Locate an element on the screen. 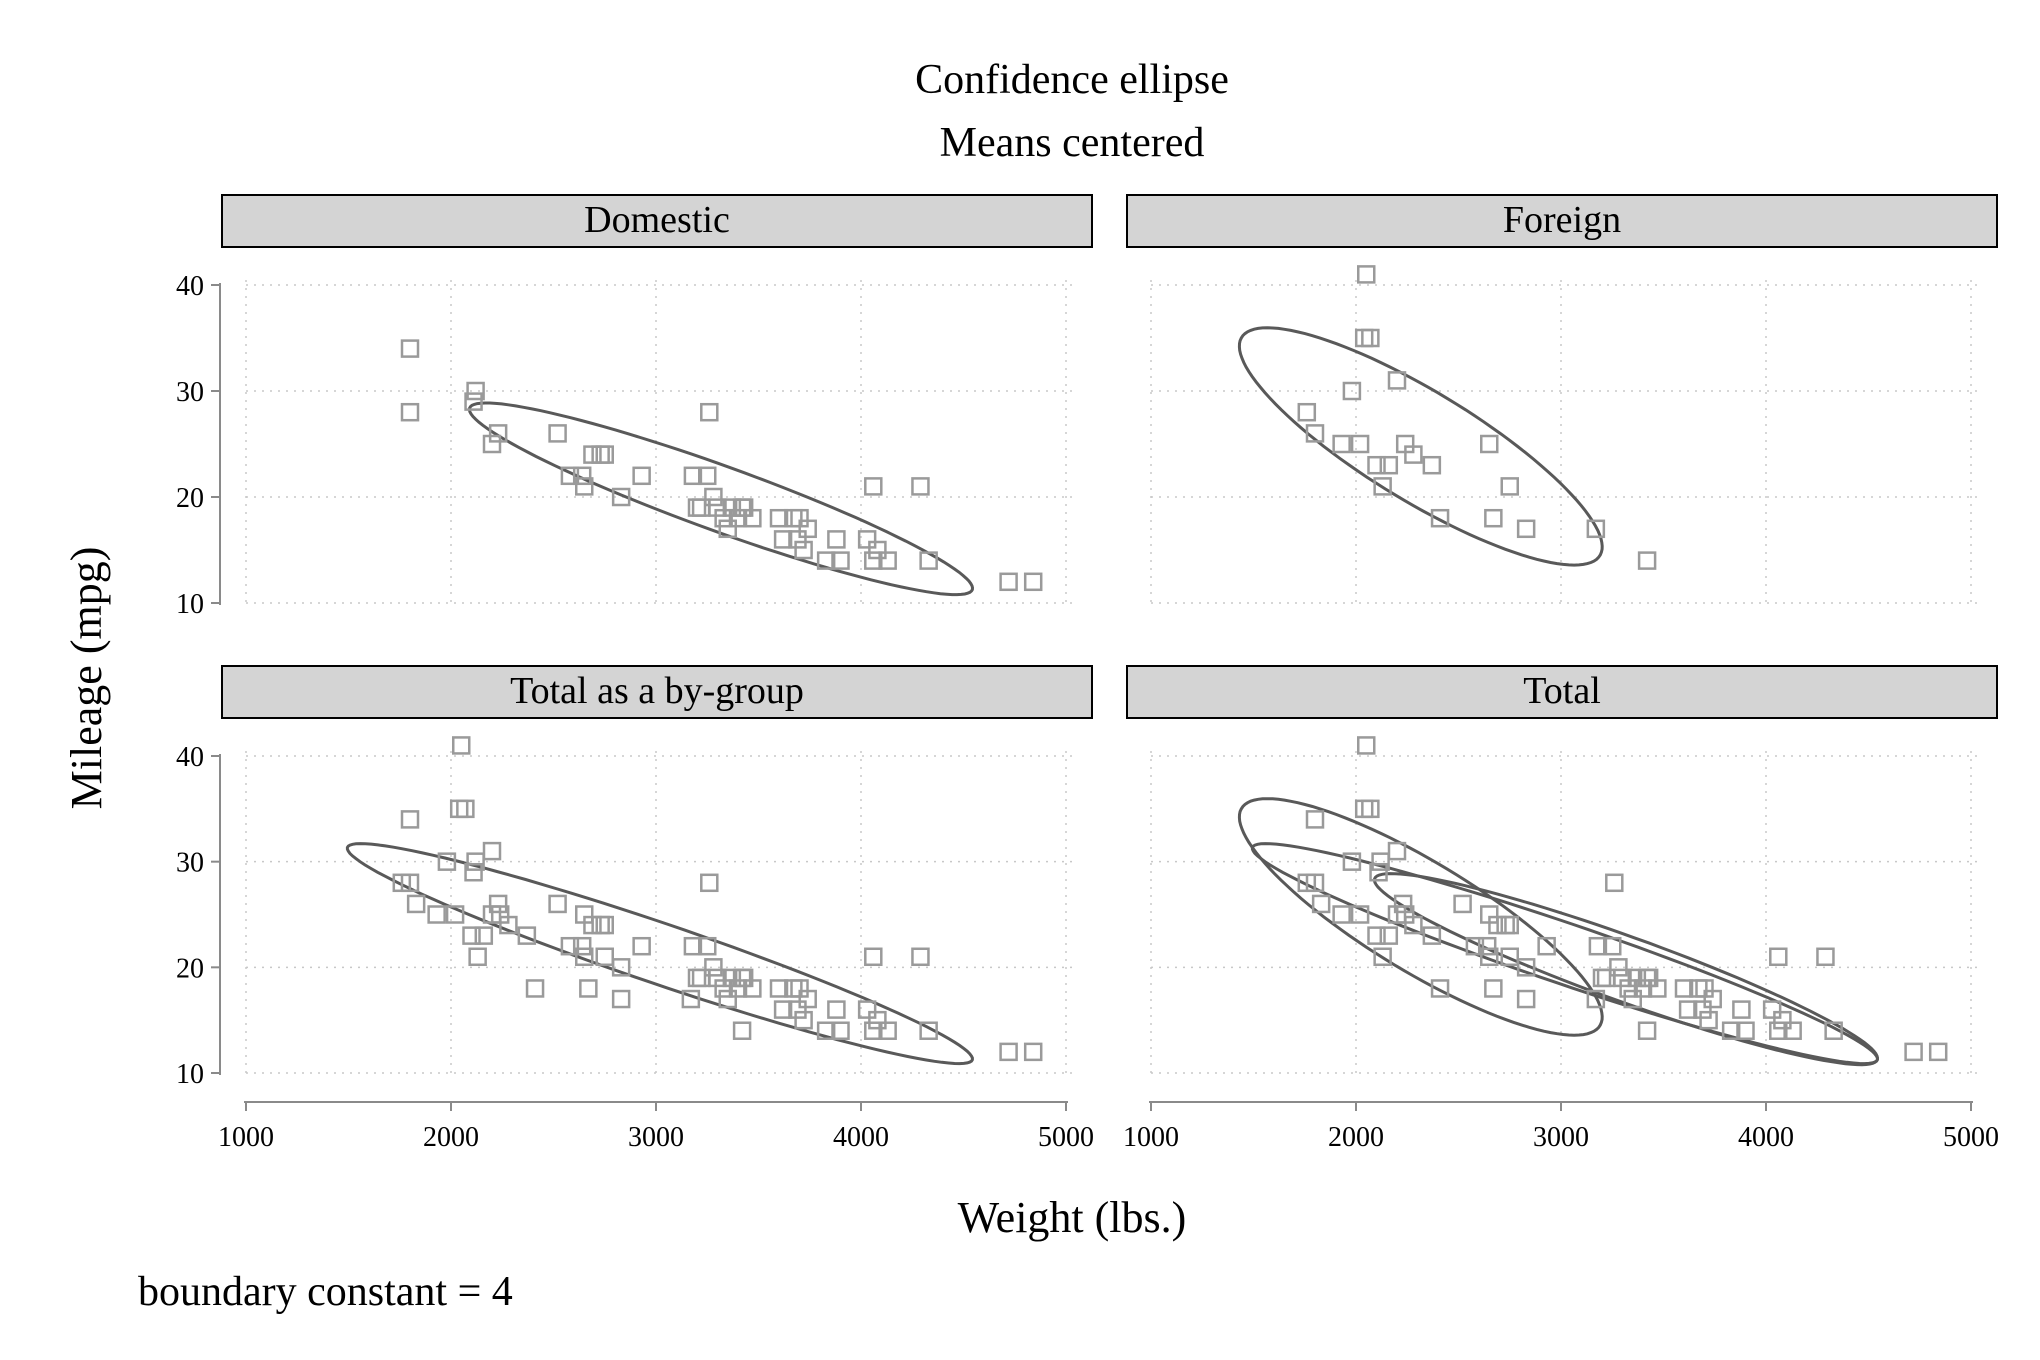  x-tick-label: 4000 is located at coordinates (1766, 1137).